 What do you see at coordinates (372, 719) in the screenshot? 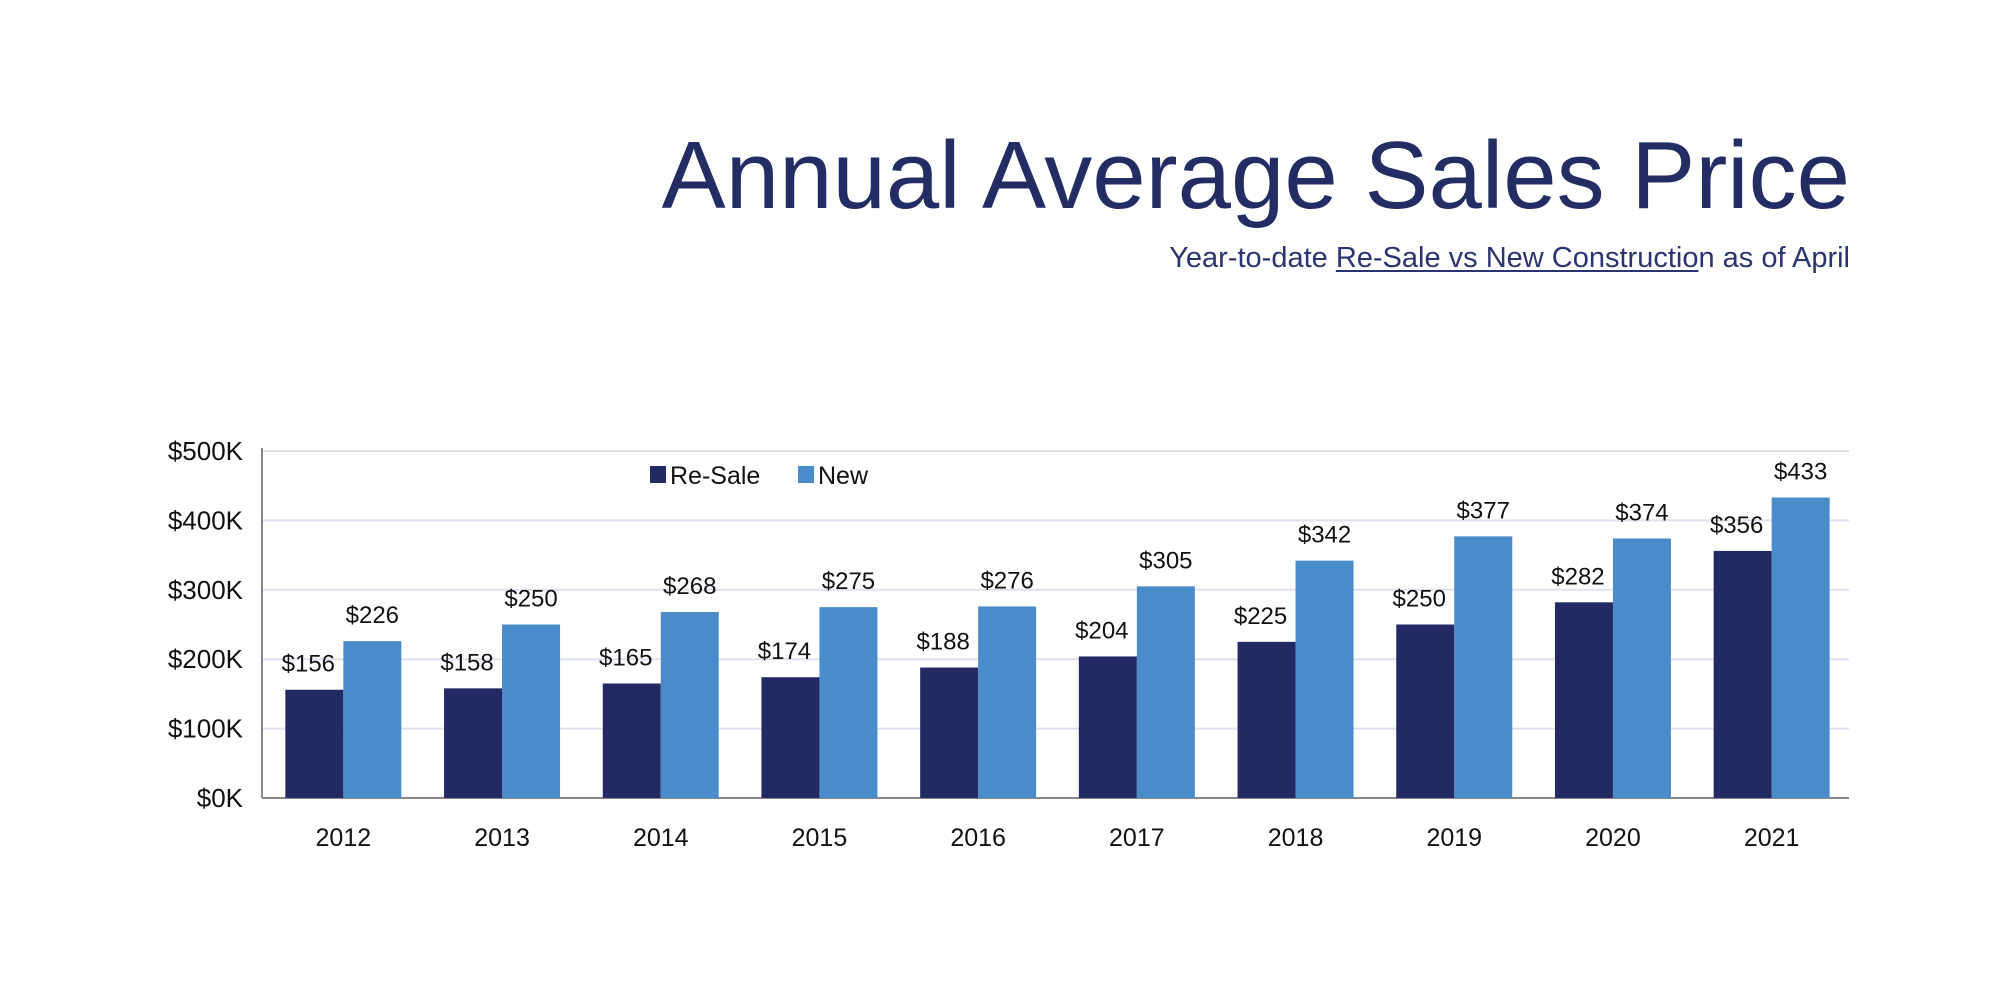
I see `bar-new-2012` at bounding box center [372, 719].